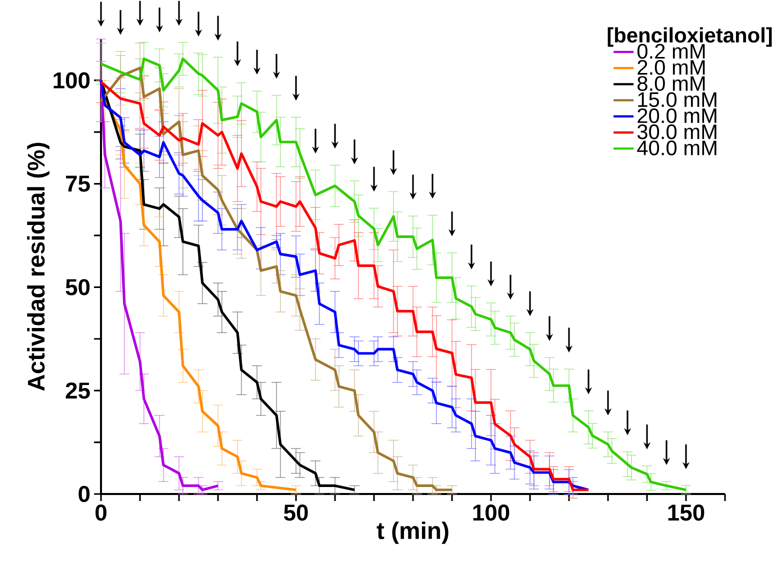 The image size is (777, 568). I want to click on x-tick-label: 50, so click(296, 512).